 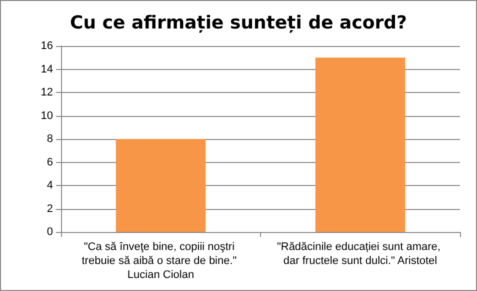 I want to click on y-tick-label: 12, so click(x=46, y=92).